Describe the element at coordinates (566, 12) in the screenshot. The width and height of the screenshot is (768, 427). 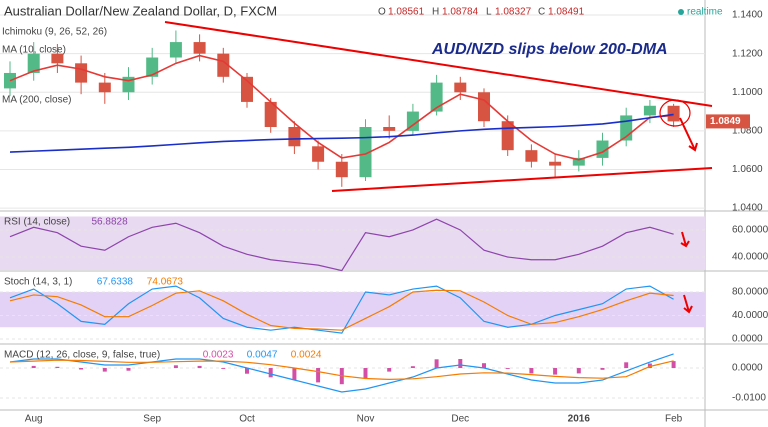
I see `ohlc-value: 1.08491` at that location.